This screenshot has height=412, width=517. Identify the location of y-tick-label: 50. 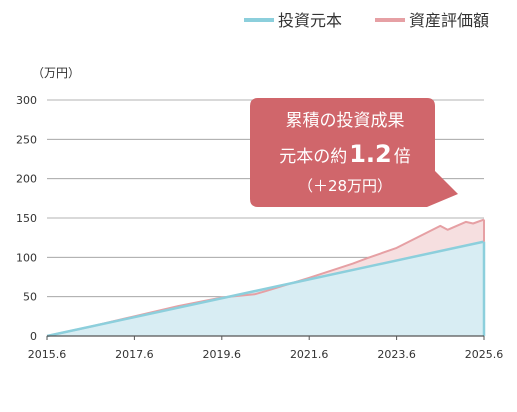
(30, 297).